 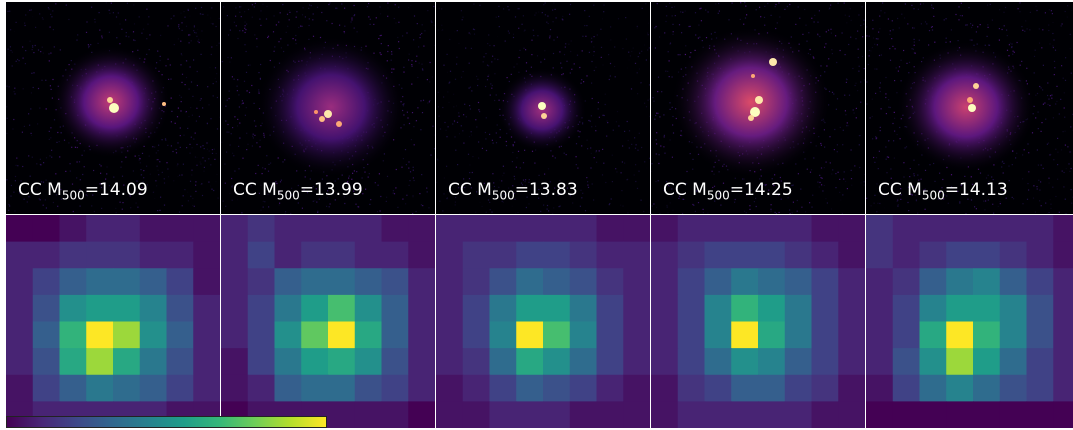 What do you see at coordinates (83, 191) in the screenshot?
I see `cluster-mass-label: CC M500=14.09` at bounding box center [83, 191].